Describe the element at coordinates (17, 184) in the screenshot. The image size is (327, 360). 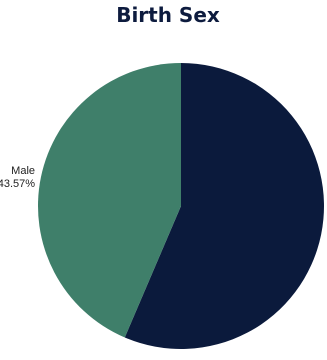
I see `slice-label-percent: 43.57%` at that location.